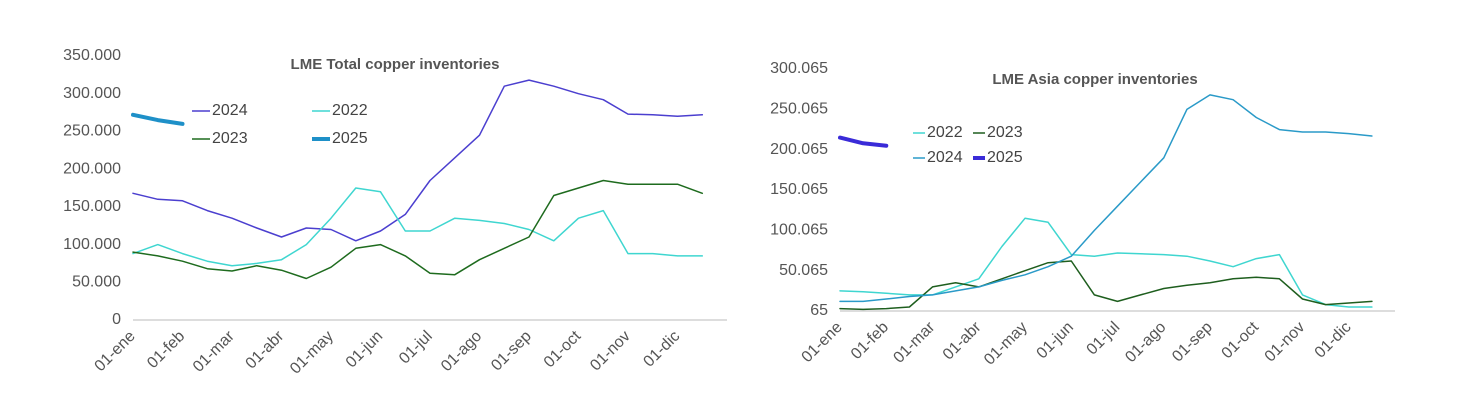  I want to click on y-tick-label: 250.000, so click(92, 131).